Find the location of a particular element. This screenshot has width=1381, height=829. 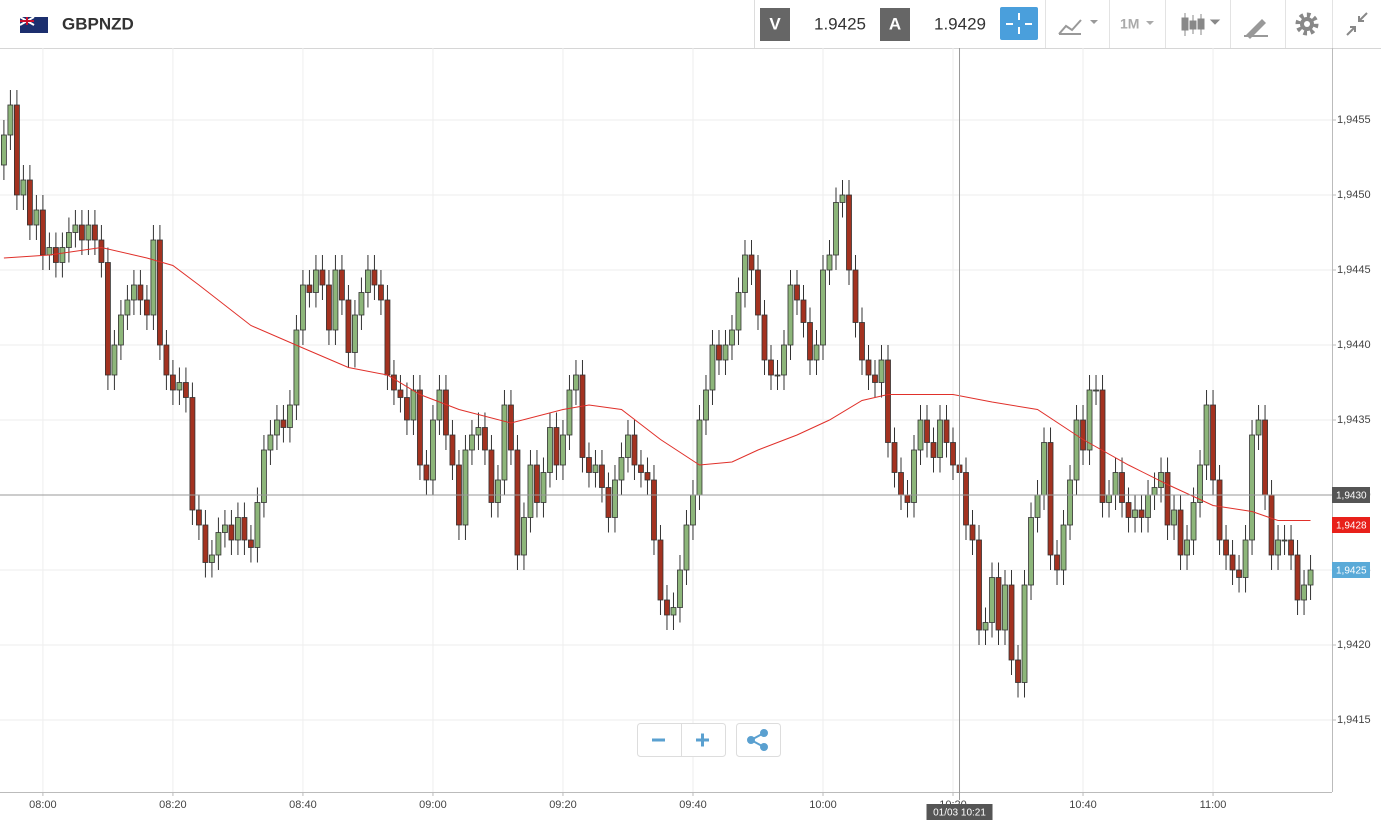

timeframe: 1M is located at coordinates (1129, 24).